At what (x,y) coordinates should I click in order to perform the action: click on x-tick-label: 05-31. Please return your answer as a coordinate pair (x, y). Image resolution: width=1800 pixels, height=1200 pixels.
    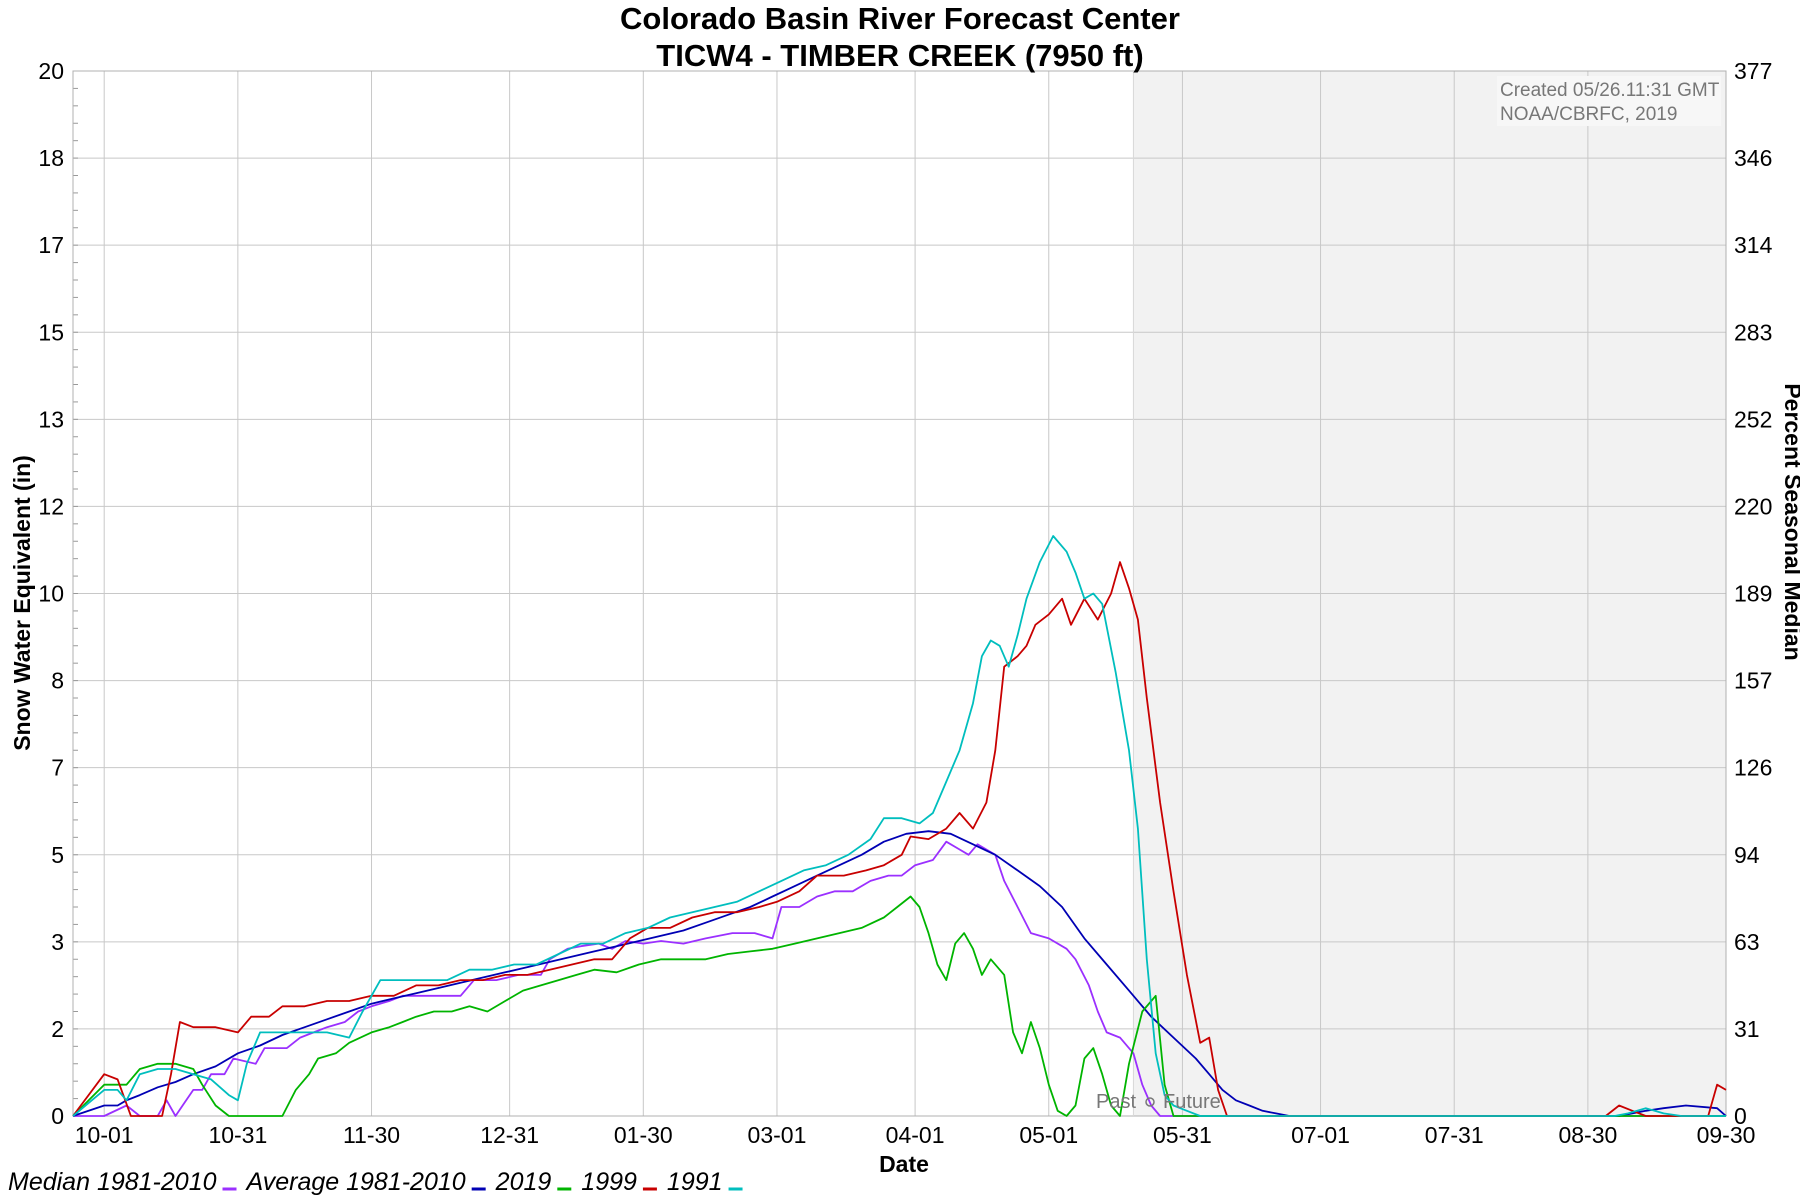
    Looking at the image, I should click on (1182, 1135).